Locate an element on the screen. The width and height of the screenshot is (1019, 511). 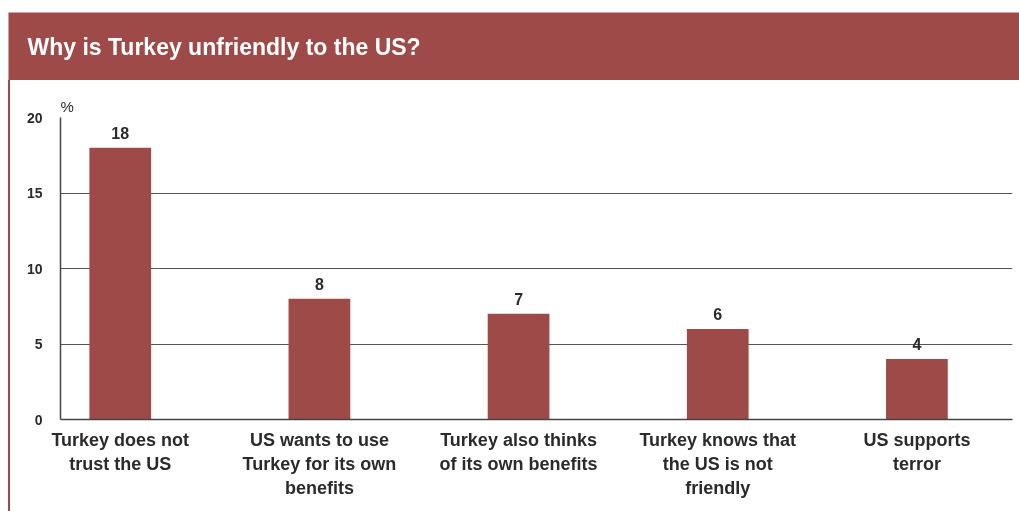
y-axis-title: % is located at coordinates (67, 106).